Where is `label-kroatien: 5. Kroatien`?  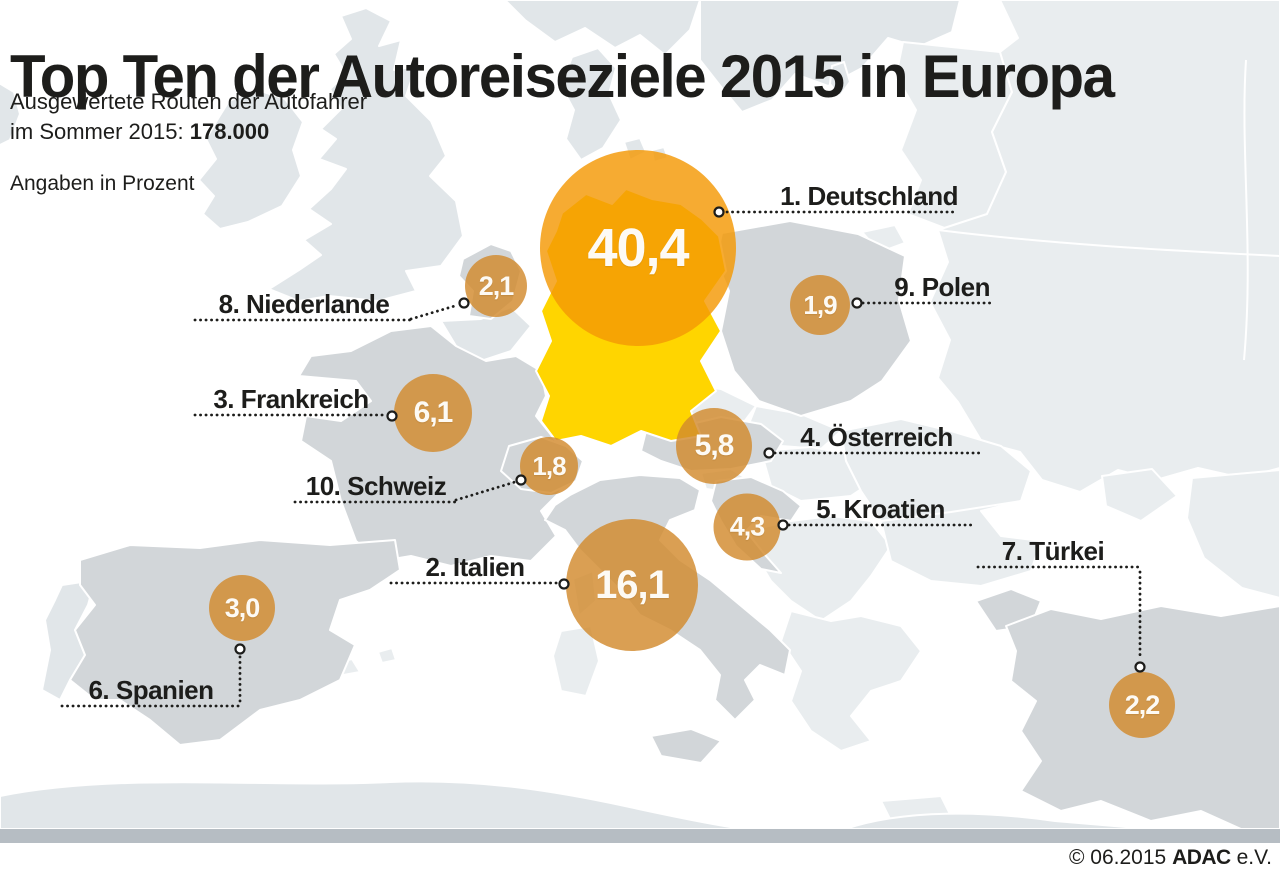 label-kroatien: 5. Kroatien is located at coordinates (880, 509).